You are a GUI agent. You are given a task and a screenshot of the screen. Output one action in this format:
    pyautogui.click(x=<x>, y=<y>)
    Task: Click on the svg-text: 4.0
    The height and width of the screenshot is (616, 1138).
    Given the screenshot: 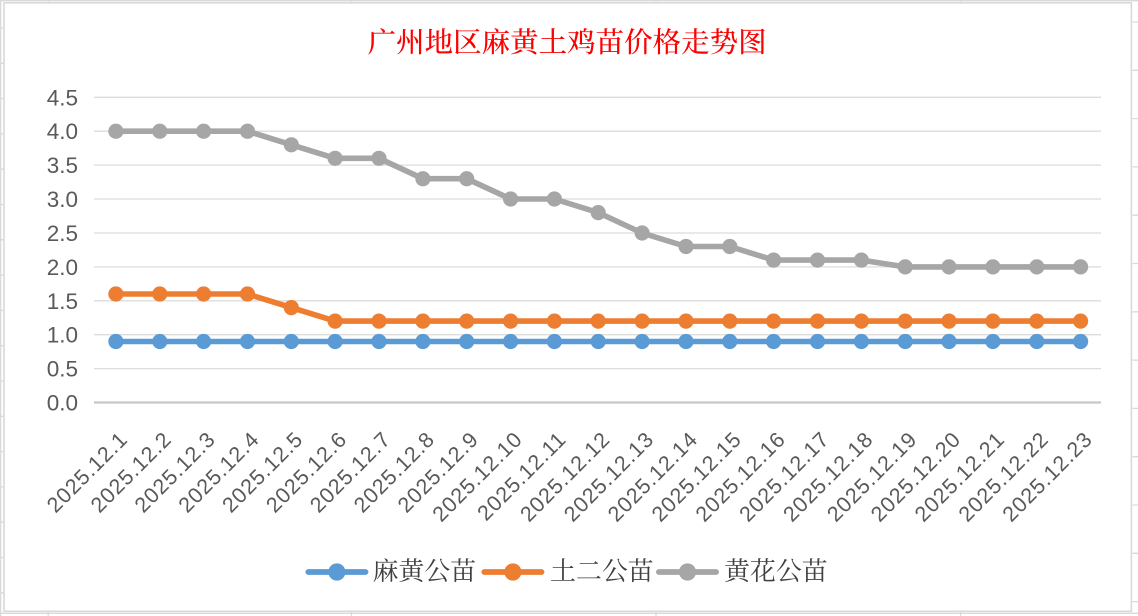 What is the action you would take?
    pyautogui.click(x=62, y=131)
    